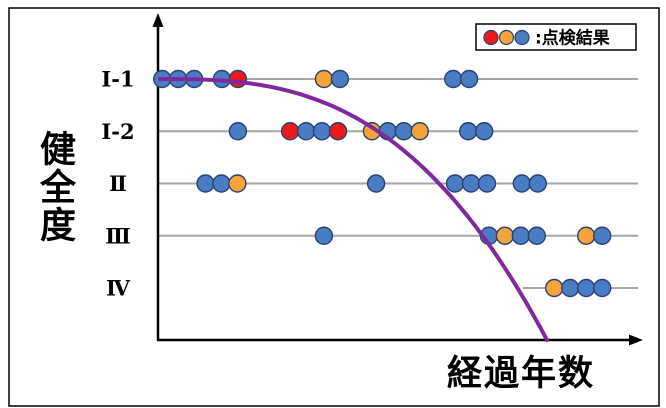 This screenshot has height=408, width=666. I want to click on y-axis-title: 健全度, so click(54, 187).